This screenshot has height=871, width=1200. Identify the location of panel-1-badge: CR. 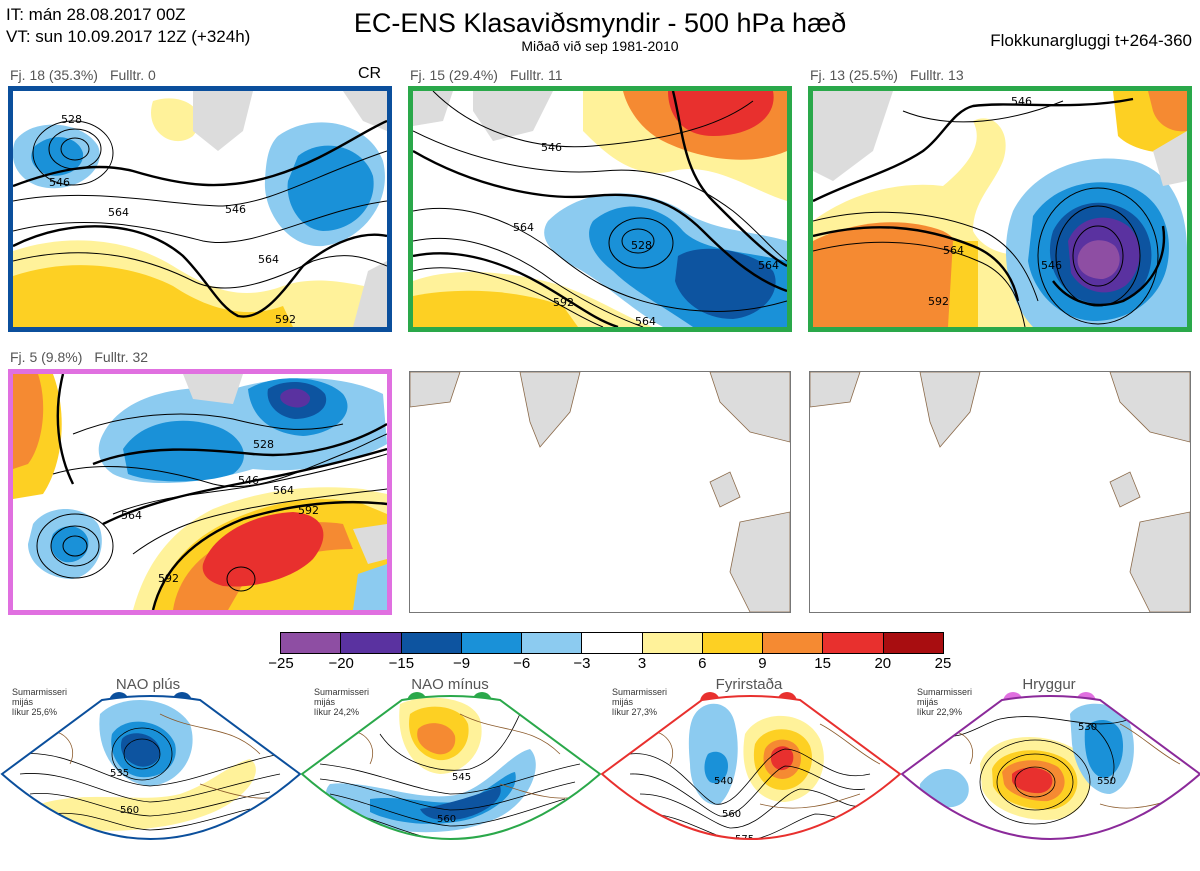
(370, 73).